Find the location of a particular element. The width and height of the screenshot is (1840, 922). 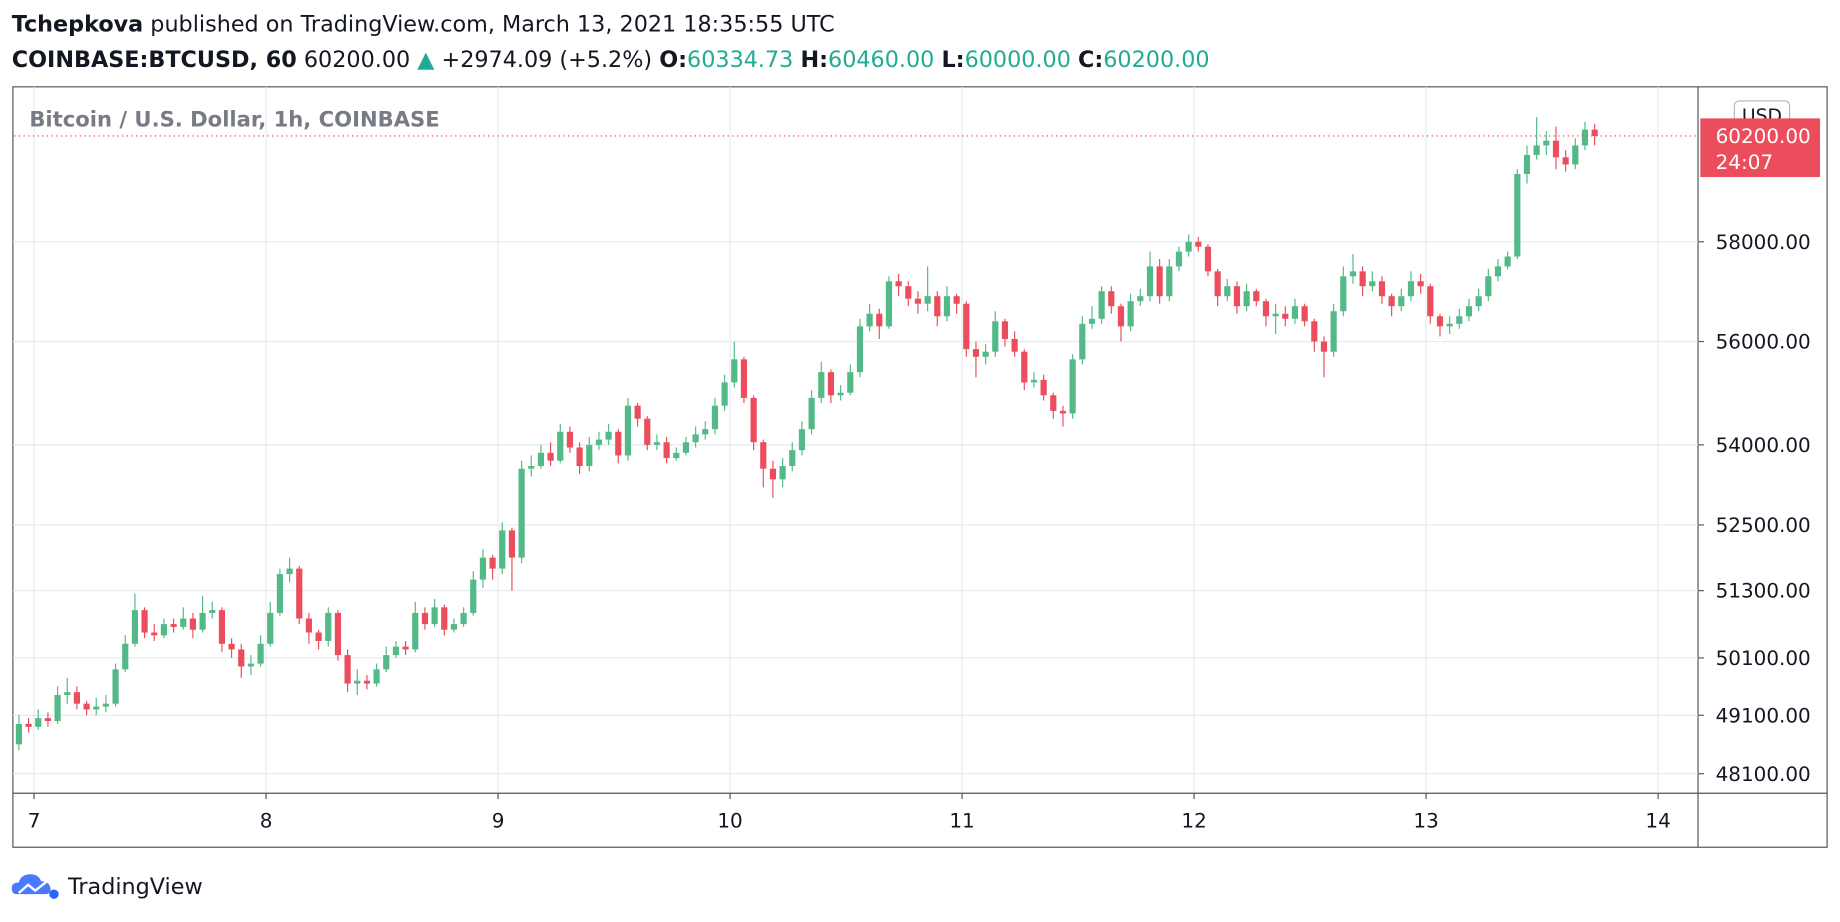

y-tick-label: 49100.00 is located at coordinates (1763, 715).